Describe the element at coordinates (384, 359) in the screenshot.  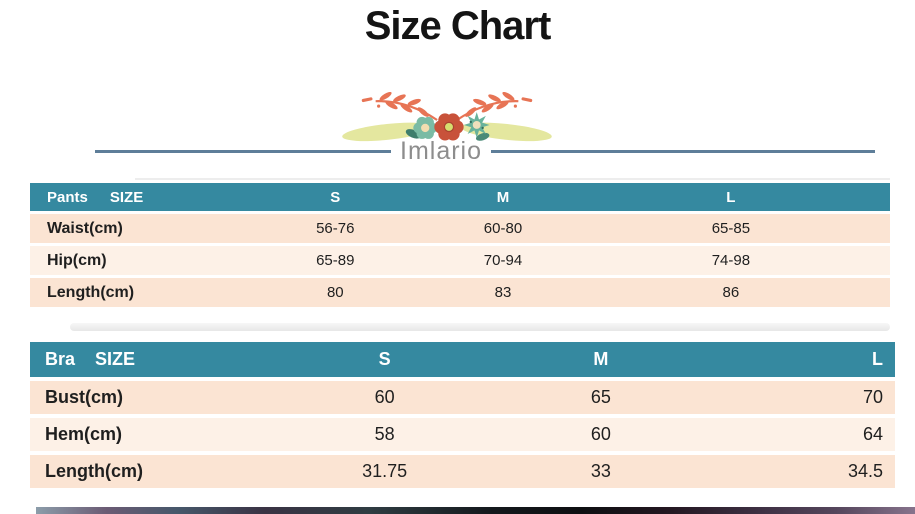
I see `bra-col-s: S` at that location.